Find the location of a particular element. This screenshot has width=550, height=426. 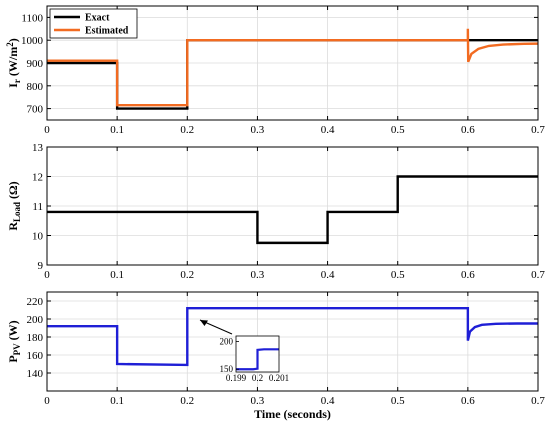

y-tick-label: 160 is located at coordinates (35, 356).